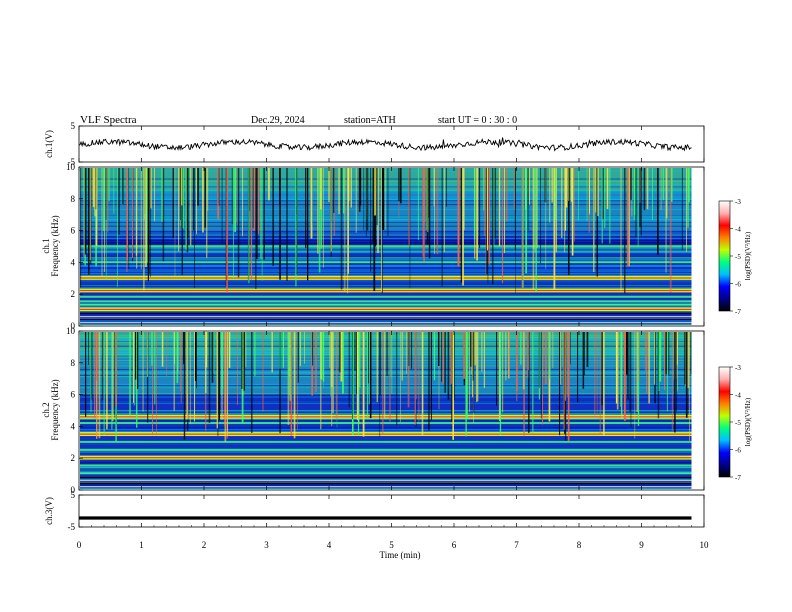  What do you see at coordinates (278, 120) in the screenshot?
I see `date-label: Dec.29, 2024` at bounding box center [278, 120].